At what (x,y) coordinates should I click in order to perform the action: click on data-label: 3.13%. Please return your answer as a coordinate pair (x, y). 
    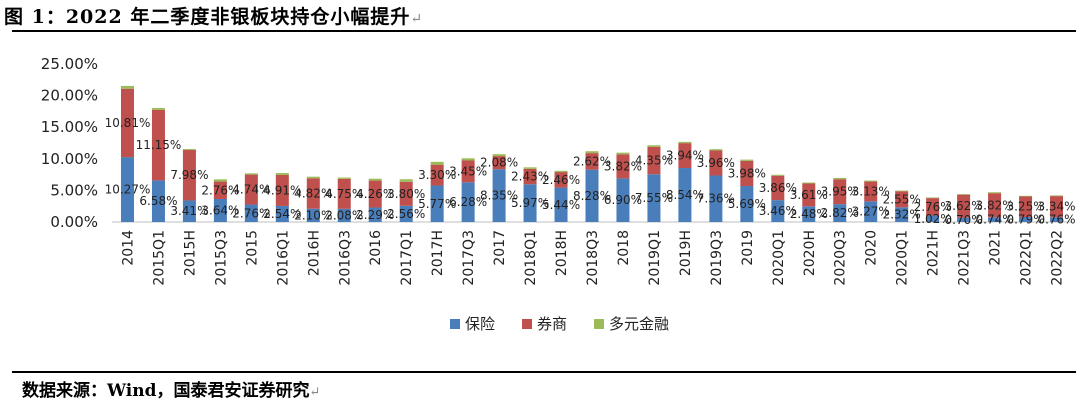
    Looking at the image, I should click on (871, 191).